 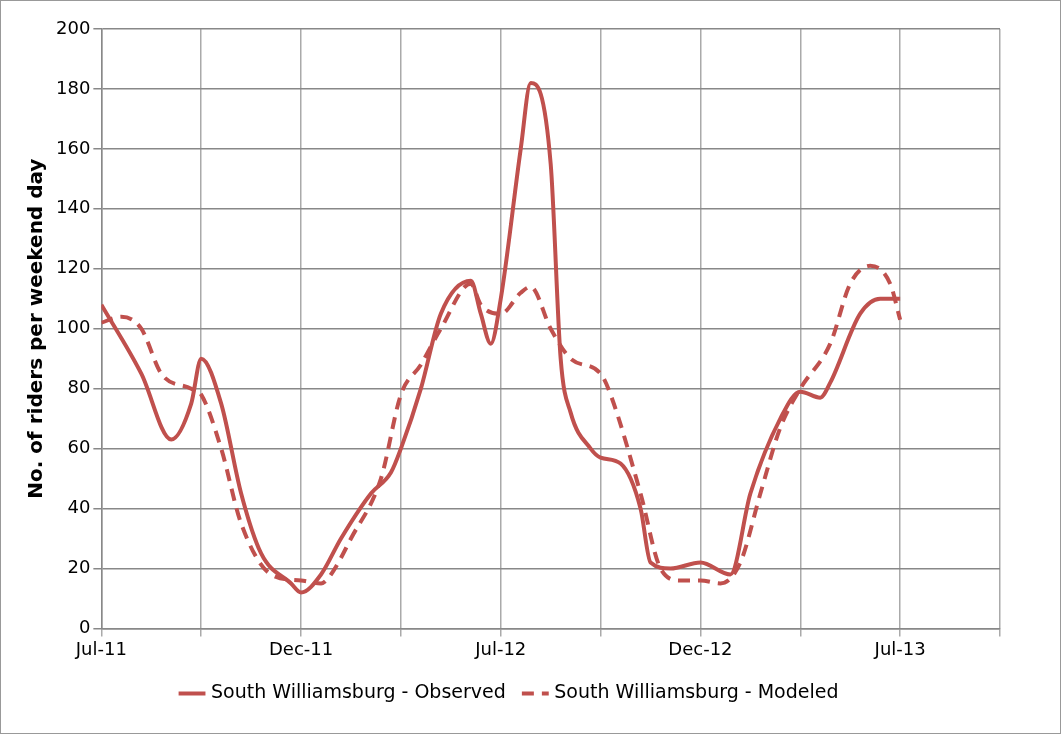 I want to click on y-tick-label: 60, so click(x=79, y=447).